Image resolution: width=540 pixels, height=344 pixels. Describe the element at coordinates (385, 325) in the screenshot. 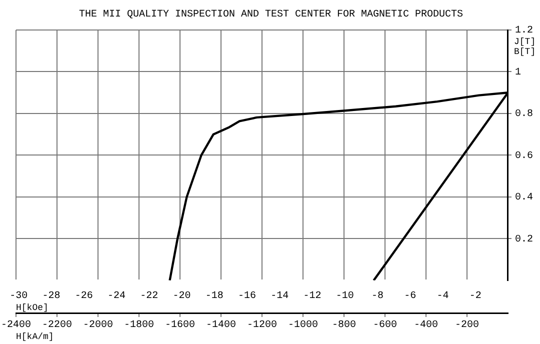

I see `x-tick-label: -600` at that location.